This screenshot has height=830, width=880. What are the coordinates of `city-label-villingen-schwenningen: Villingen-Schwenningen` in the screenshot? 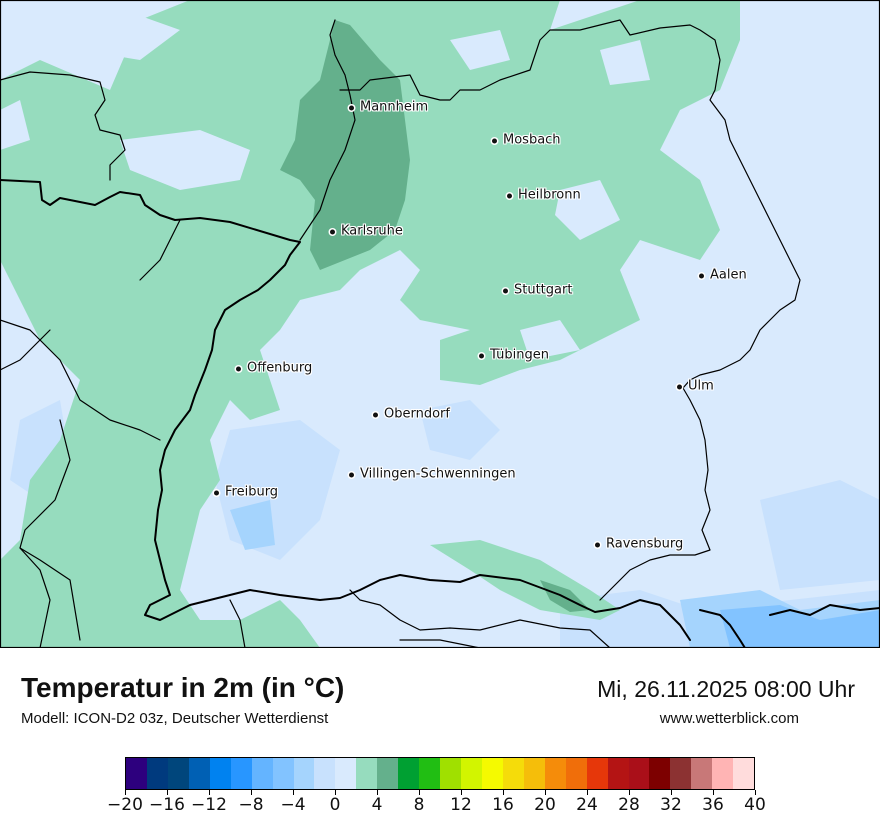 It's located at (432, 474).